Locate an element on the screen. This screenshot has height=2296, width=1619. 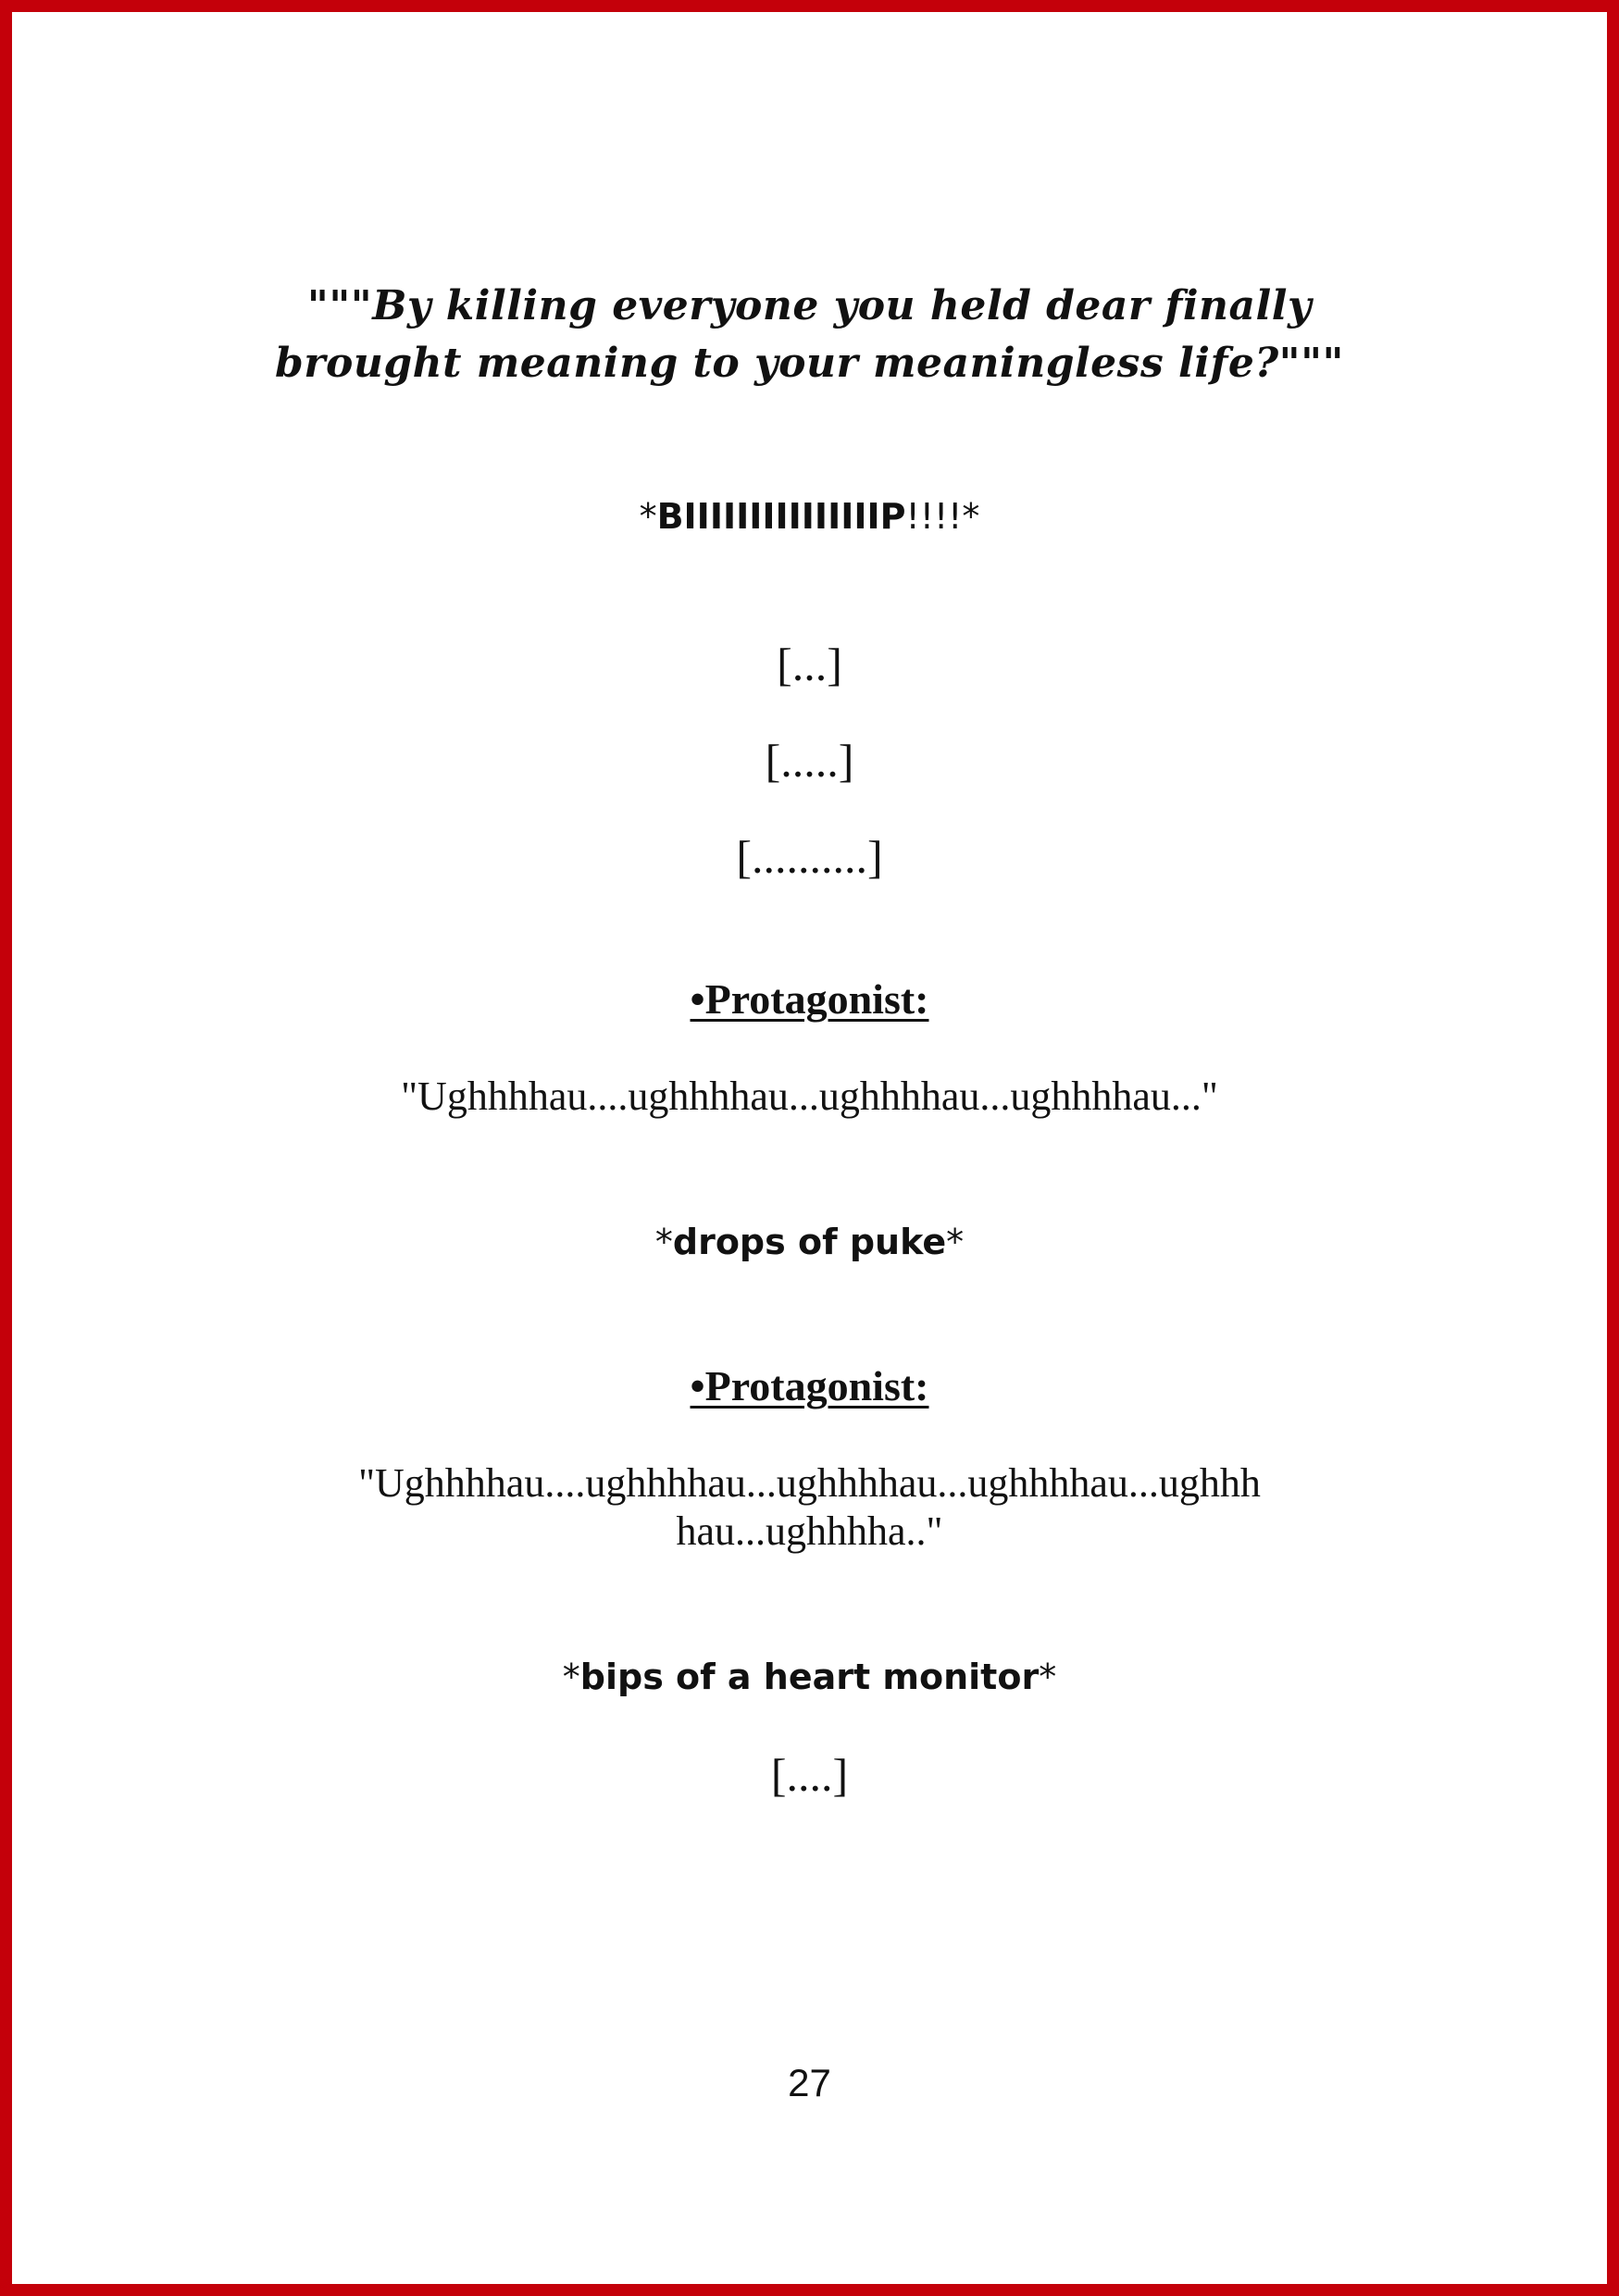
beep-word: BIIIIIIIIIIIIIIIP is located at coordinates (781, 517).